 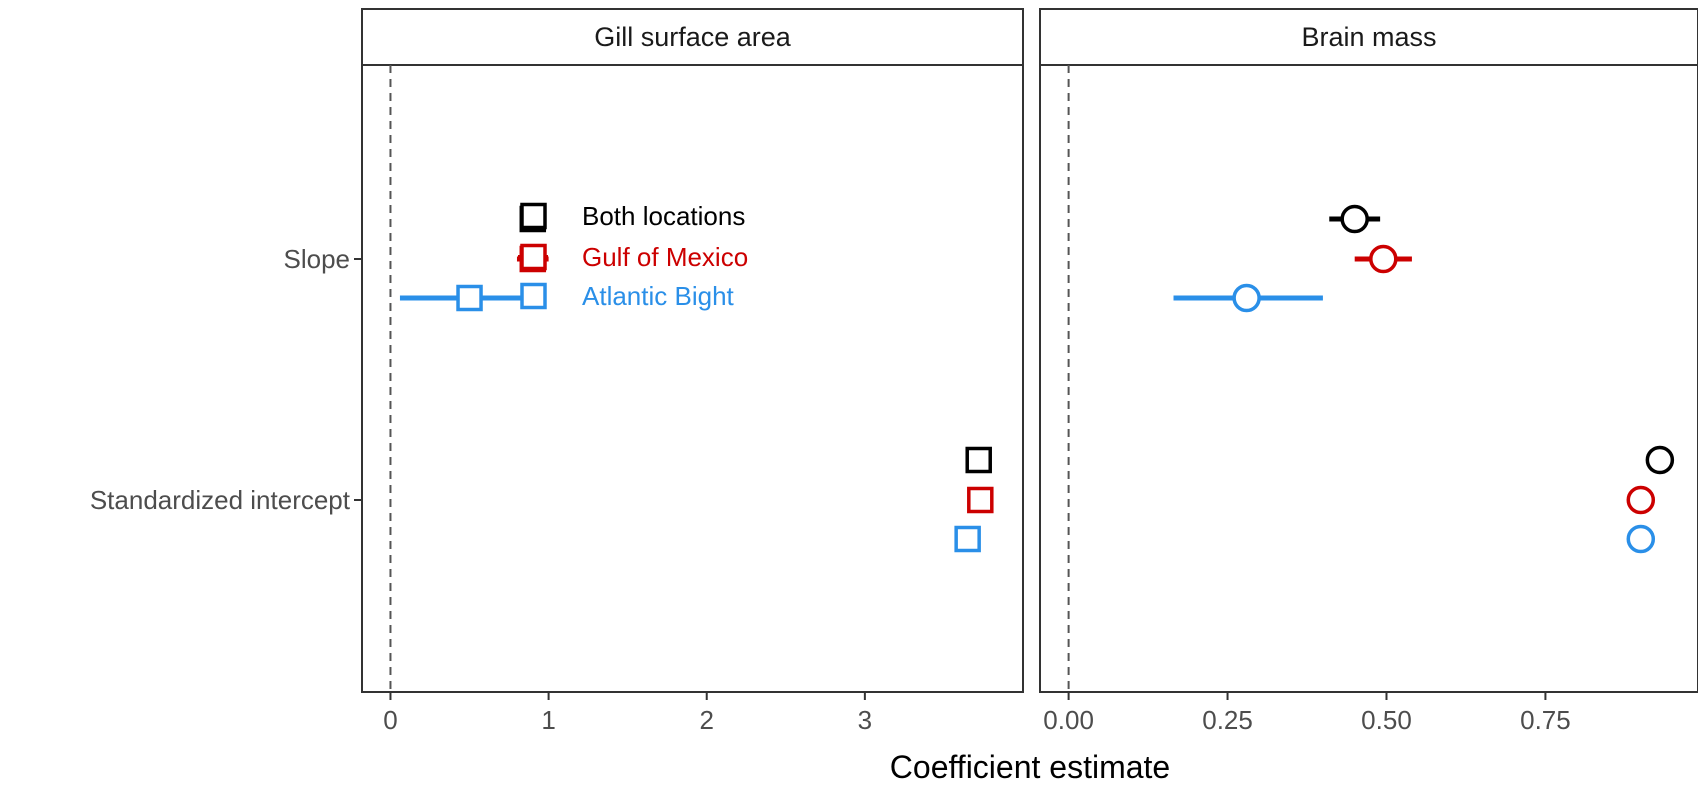 I want to click on panel-title: Gill surface area, so click(x=693, y=37).